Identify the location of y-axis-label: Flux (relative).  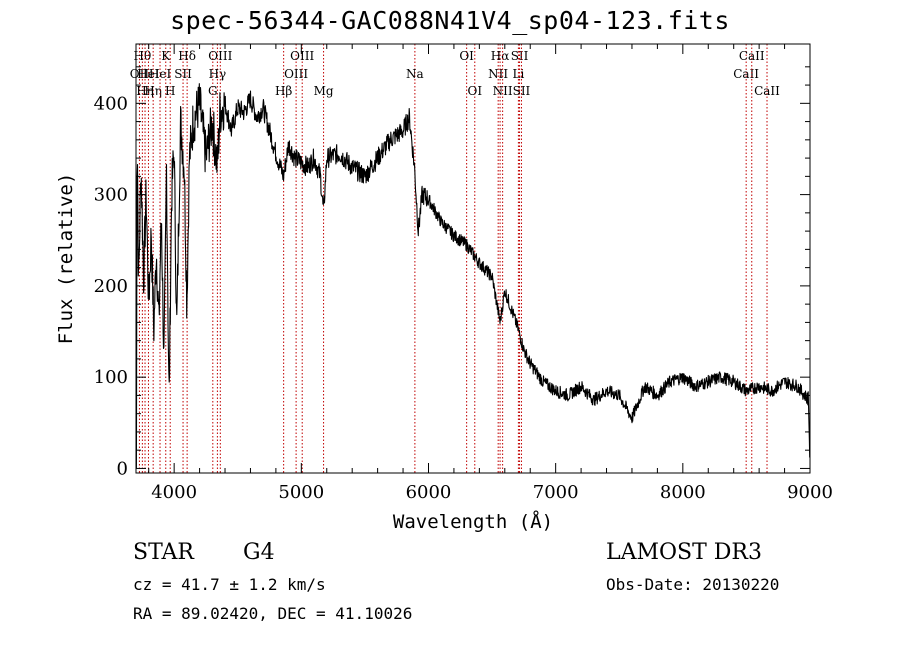
(66, 259).